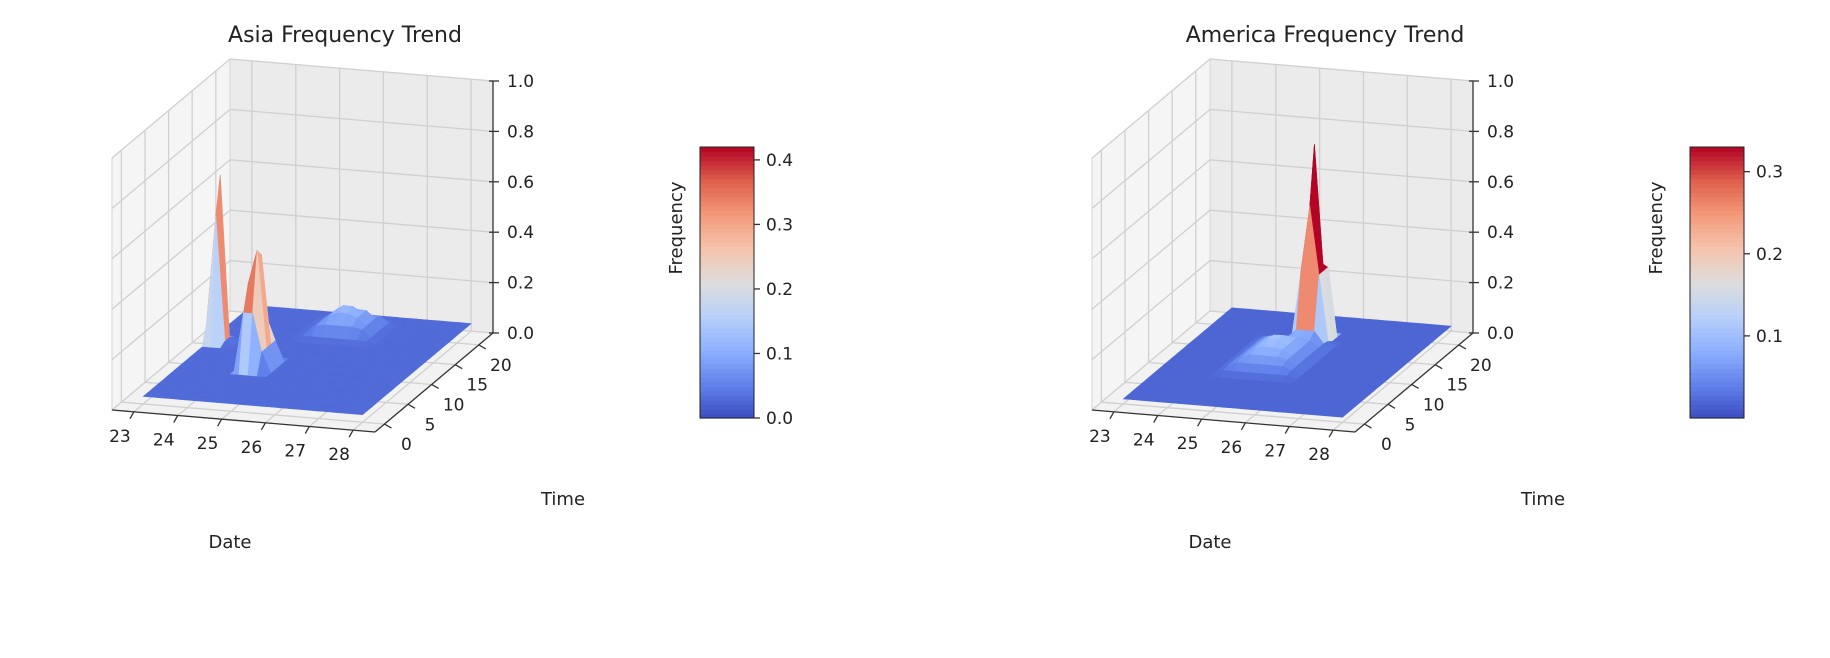 The image size is (1830, 658). I want to click on z-tick-label: 0.6, so click(1500, 183).